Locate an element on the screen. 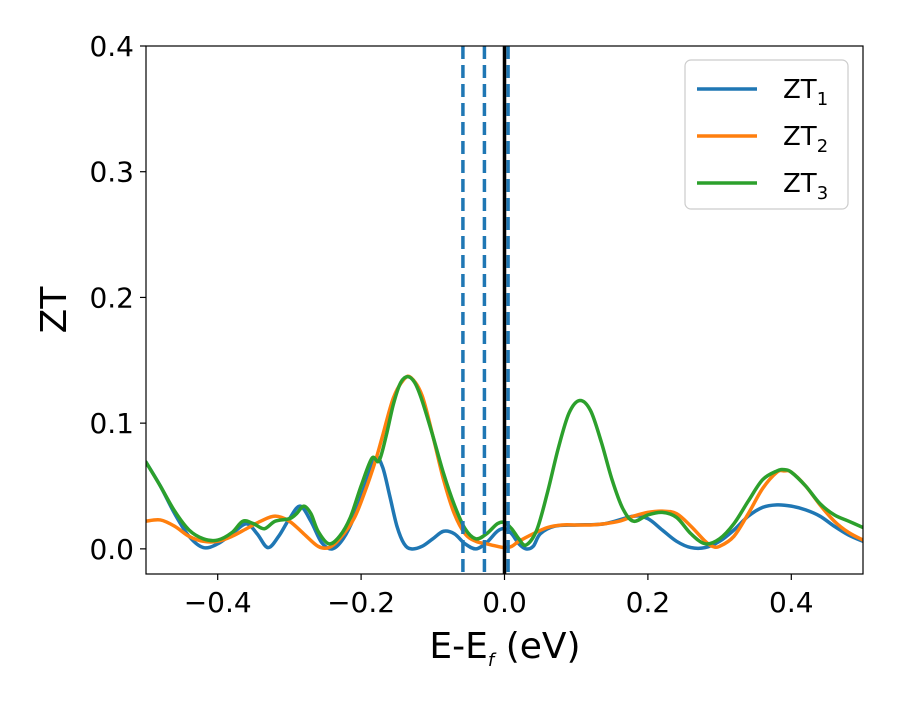 This screenshot has height=704, width=900. y-tick-label: 0.1 is located at coordinates (111, 423).